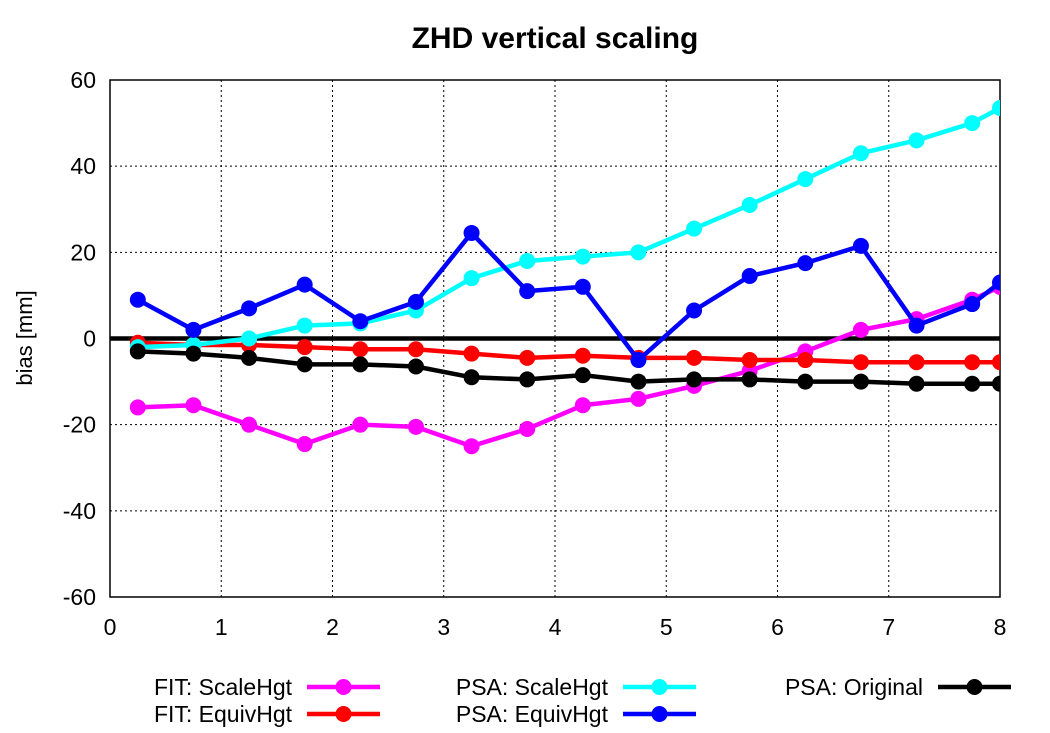 This screenshot has width=1050, height=733. Describe the element at coordinates (532, 714) in the screenshot. I see `legend-label: PSA: EquivHgt` at that location.